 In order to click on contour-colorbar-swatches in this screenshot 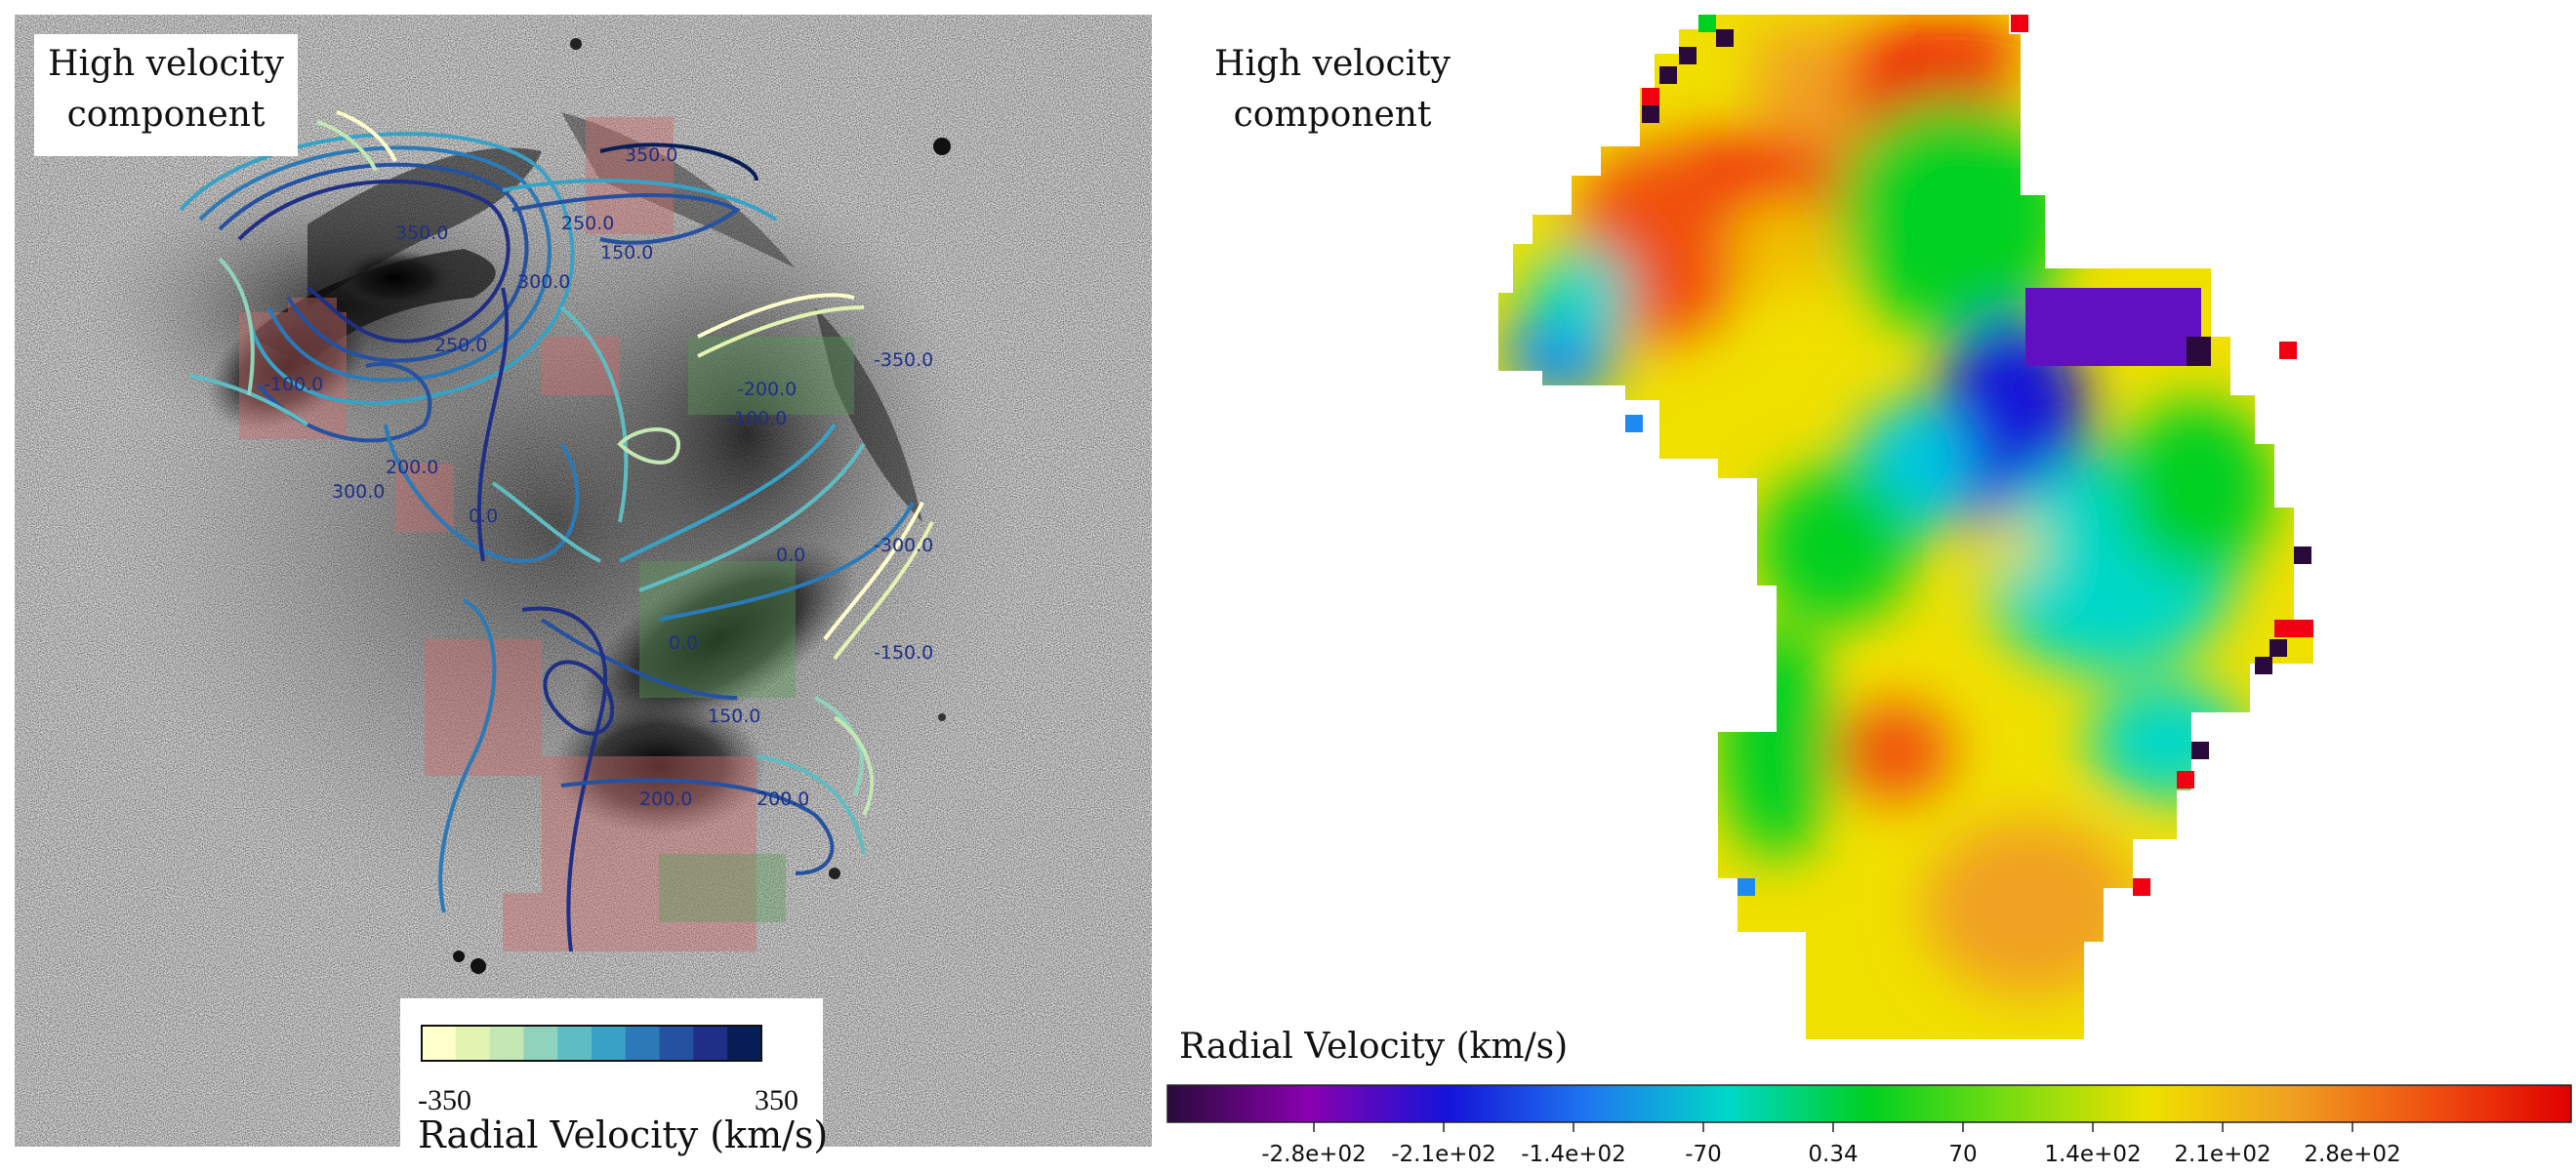, I will do `click(591, 1043)`.